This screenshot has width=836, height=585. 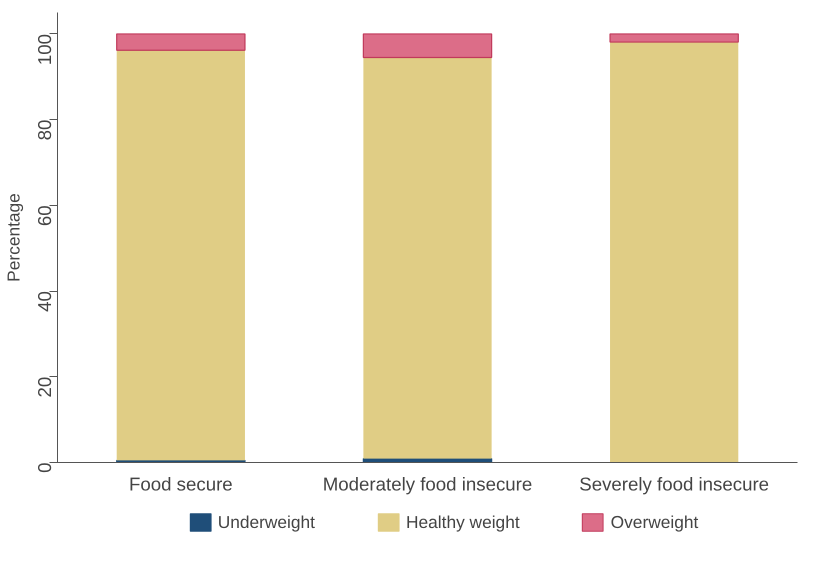 What do you see at coordinates (44, 387) in the screenshot?
I see `y-tick-label: 20` at bounding box center [44, 387].